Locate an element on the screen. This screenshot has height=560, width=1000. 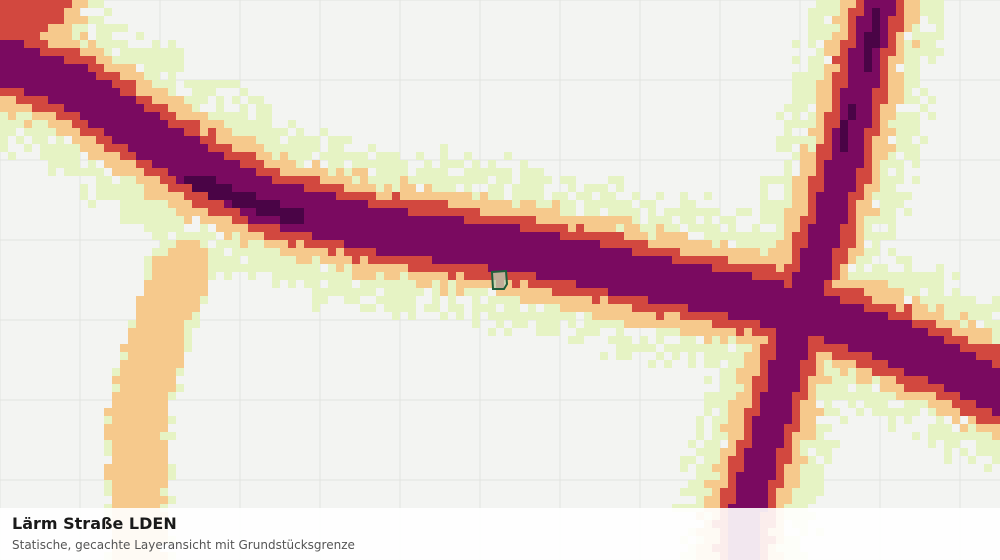
parcel-outline is located at coordinates (499, 279).